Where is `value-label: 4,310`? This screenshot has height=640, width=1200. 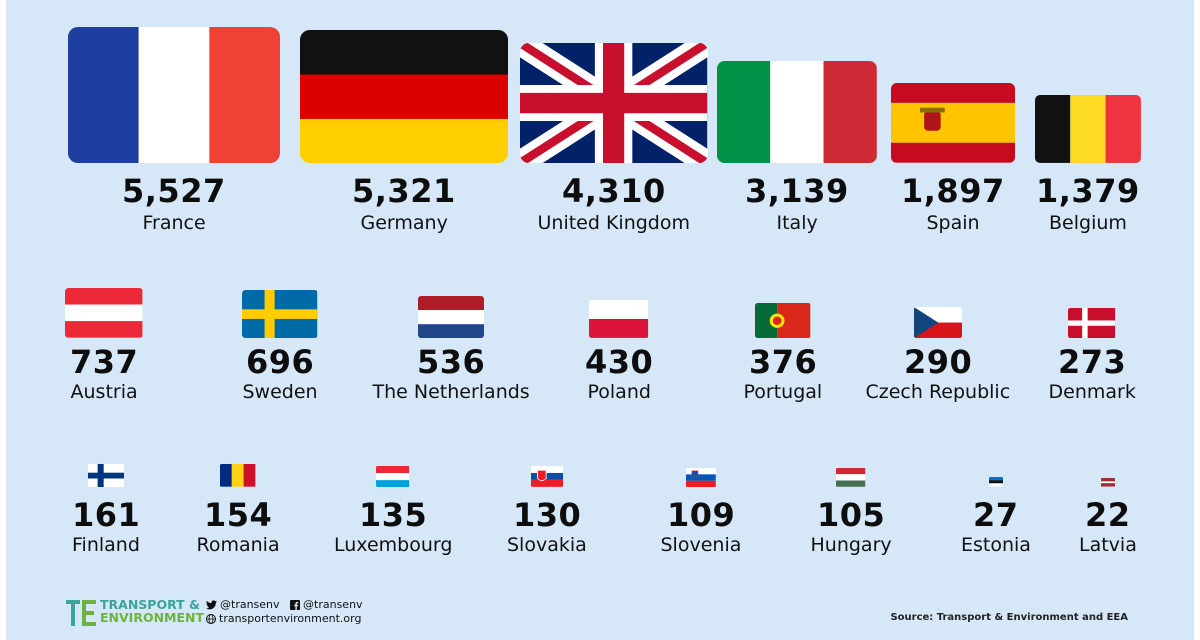 value-label: 4,310 is located at coordinates (614, 191).